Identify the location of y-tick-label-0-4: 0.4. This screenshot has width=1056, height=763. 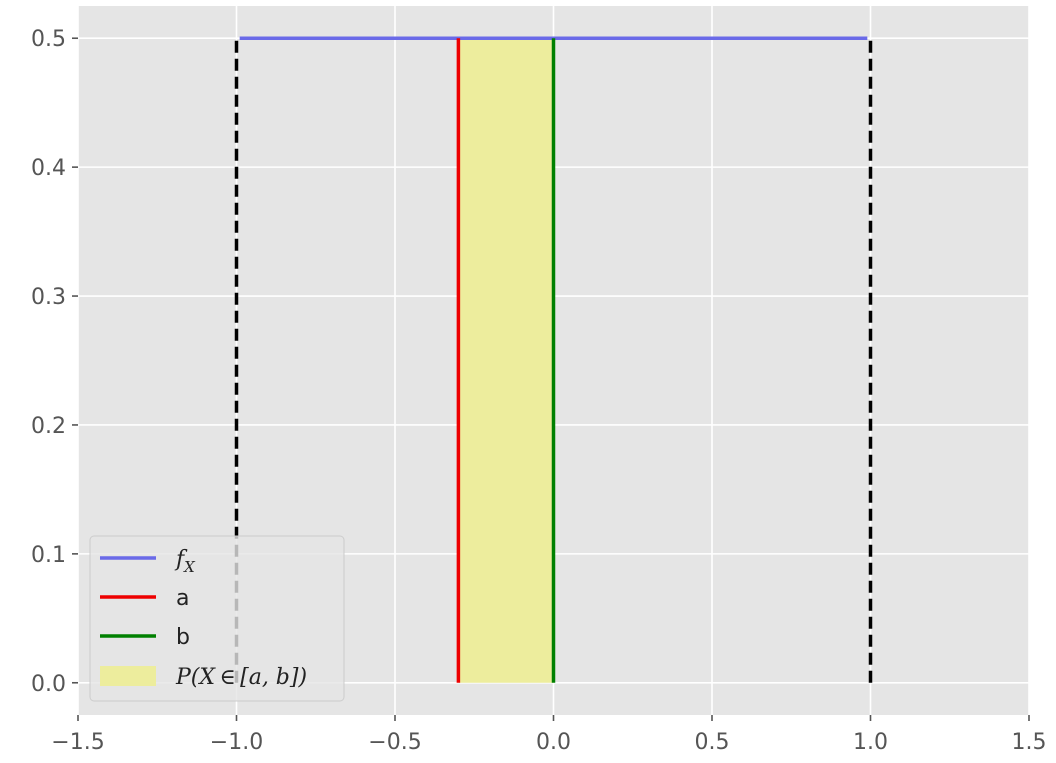
(48, 168).